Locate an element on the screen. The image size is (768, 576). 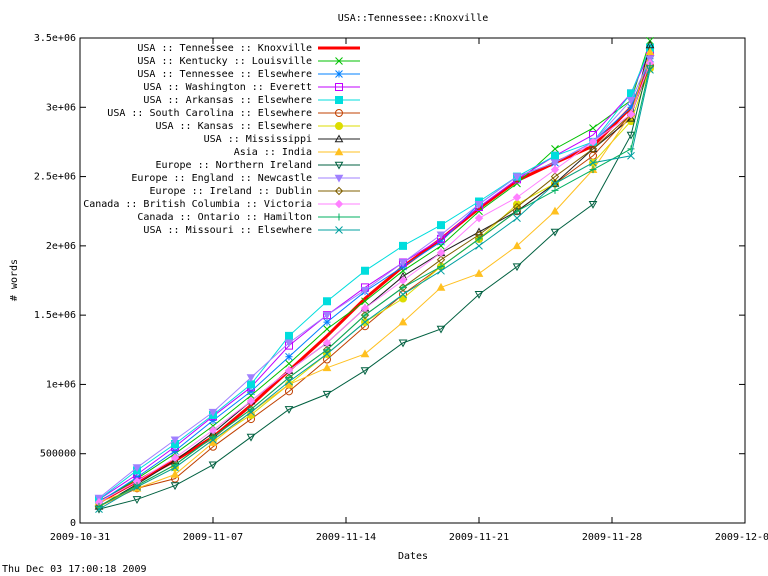
y-tick-label: 3e+06 is located at coordinates (61, 107).